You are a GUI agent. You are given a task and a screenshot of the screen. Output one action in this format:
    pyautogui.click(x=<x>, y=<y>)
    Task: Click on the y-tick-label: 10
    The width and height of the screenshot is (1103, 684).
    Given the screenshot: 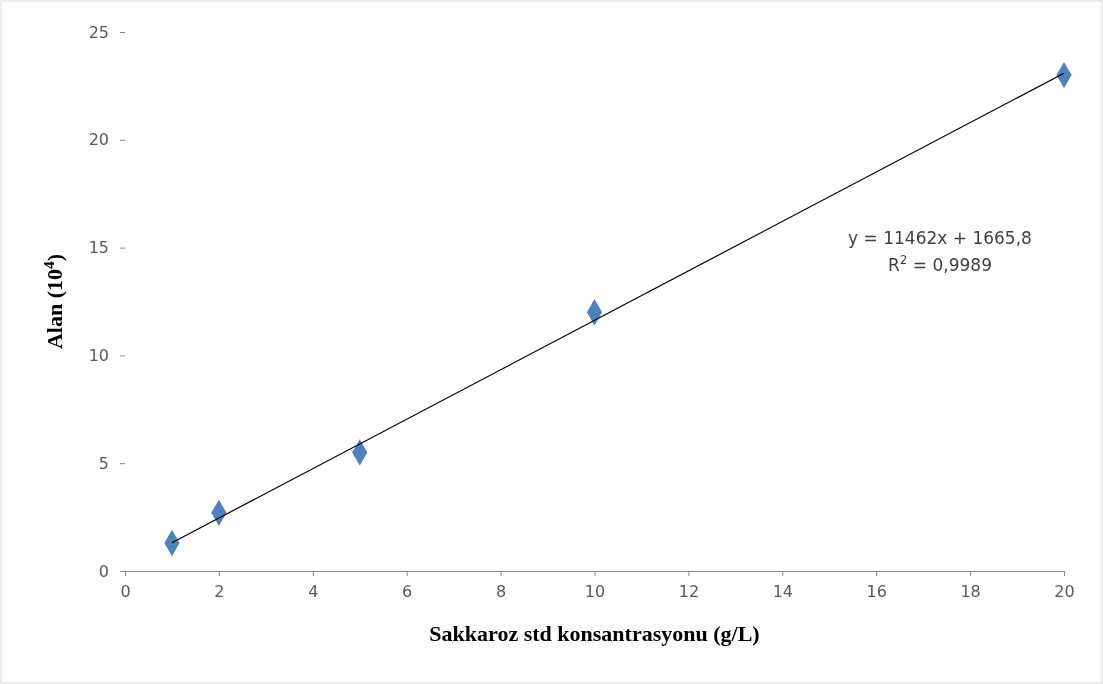 What is the action you would take?
    pyautogui.click(x=98, y=356)
    